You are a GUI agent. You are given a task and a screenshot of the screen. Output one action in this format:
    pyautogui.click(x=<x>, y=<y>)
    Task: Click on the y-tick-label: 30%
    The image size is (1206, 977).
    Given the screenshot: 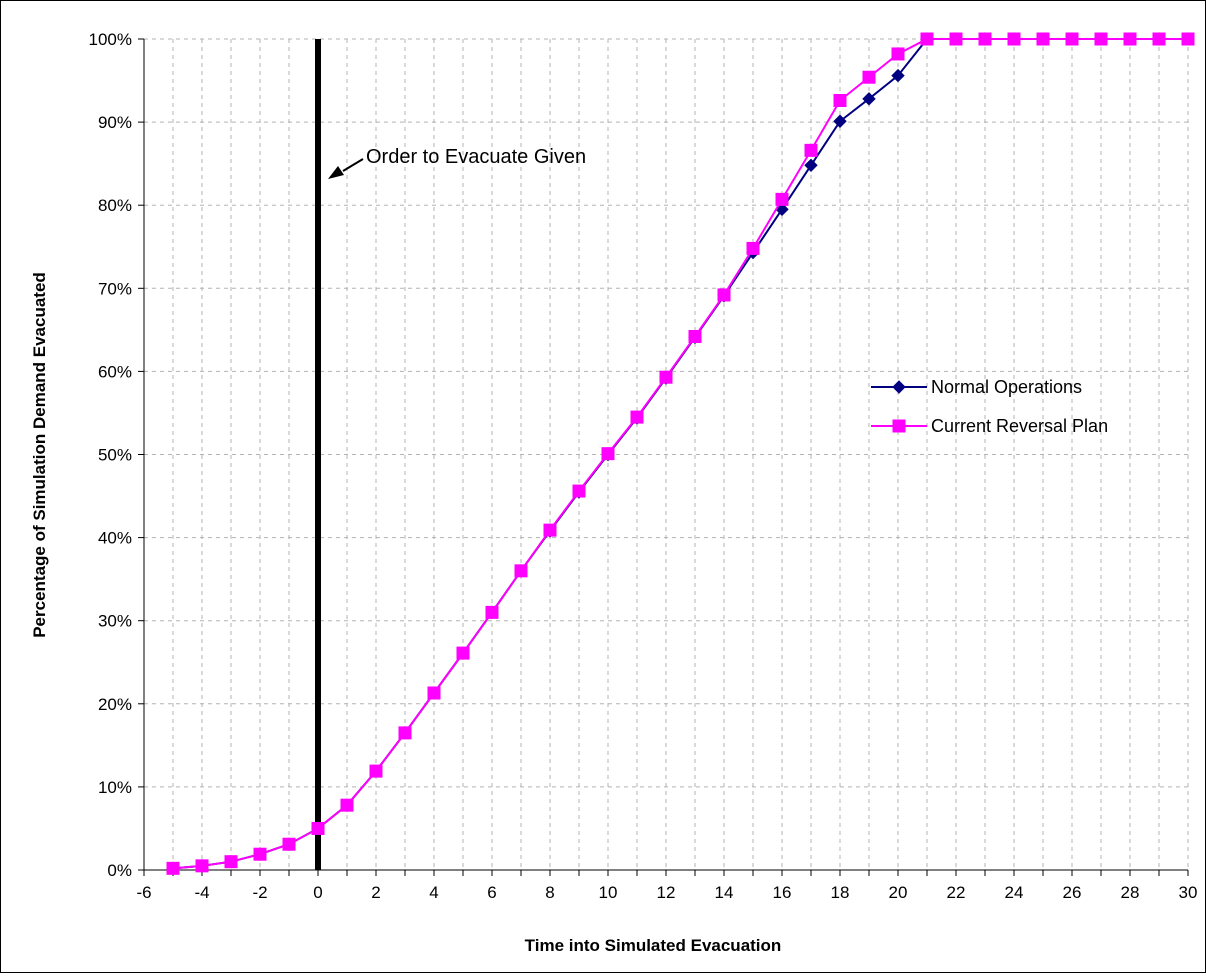 What is the action you would take?
    pyautogui.click(x=115, y=621)
    